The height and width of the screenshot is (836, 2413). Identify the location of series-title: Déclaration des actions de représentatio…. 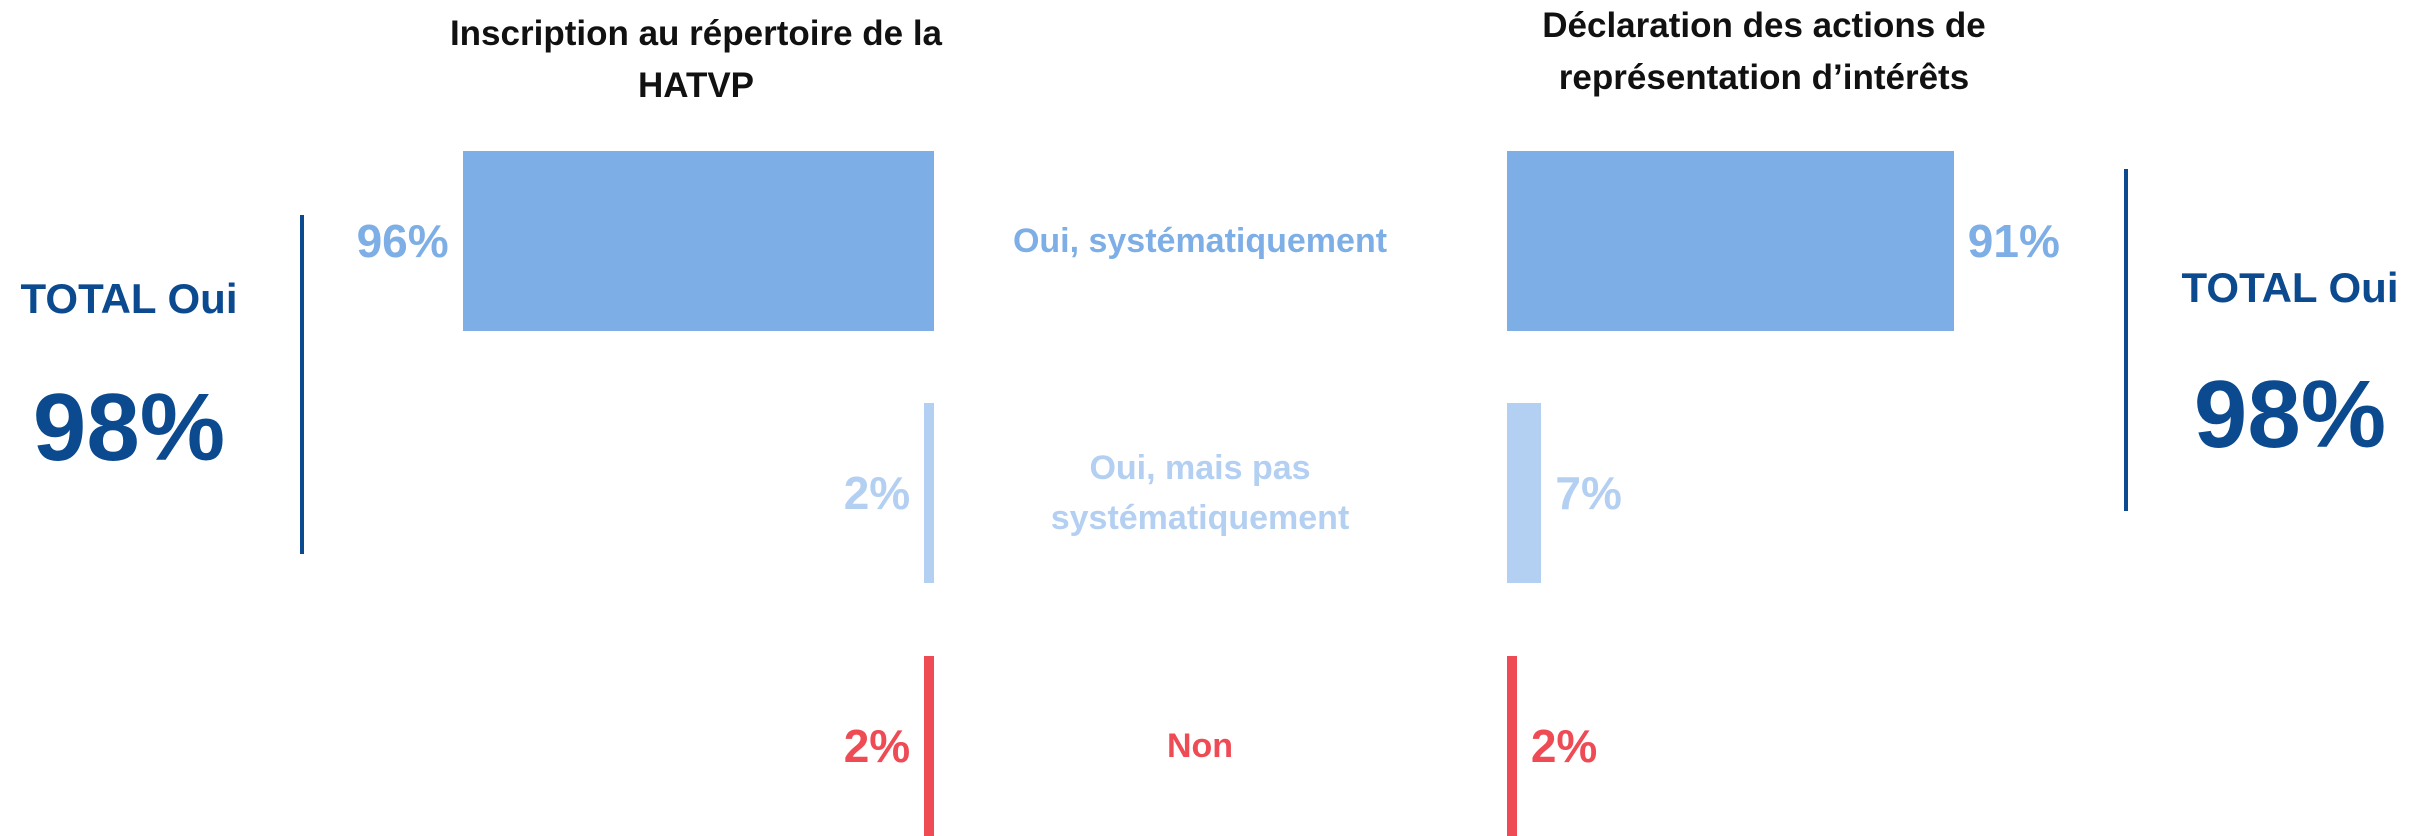
(1764, 51).